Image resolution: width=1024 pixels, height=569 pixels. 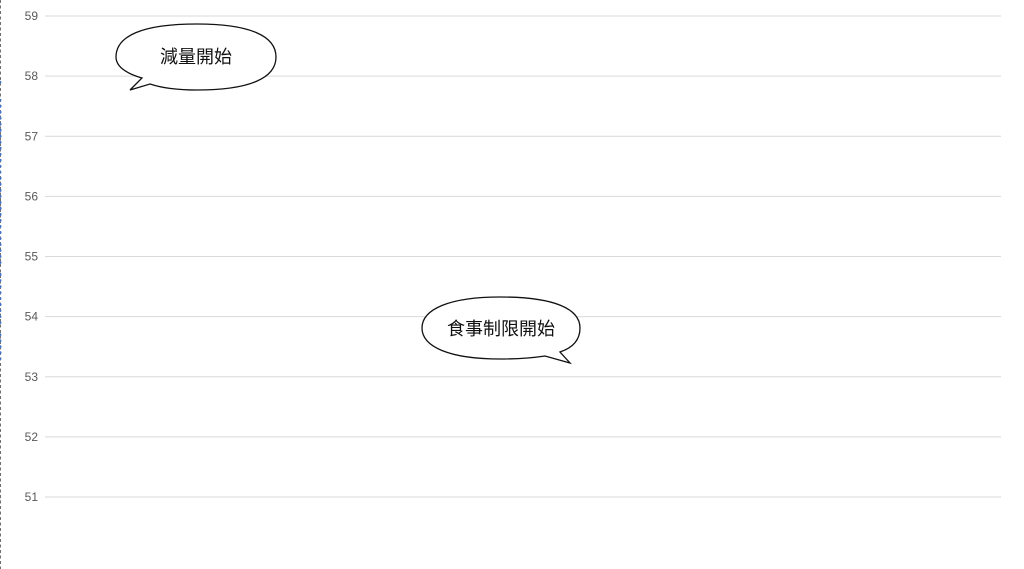 I want to click on series-layer, so click(x=1, y=220).